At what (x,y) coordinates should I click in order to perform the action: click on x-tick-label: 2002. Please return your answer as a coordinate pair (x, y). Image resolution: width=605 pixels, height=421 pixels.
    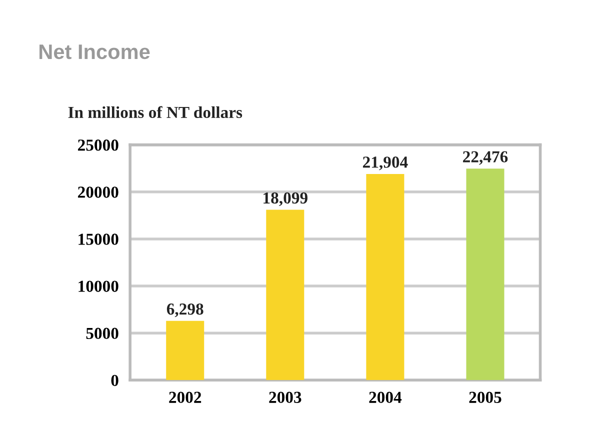
    Looking at the image, I should click on (185, 398).